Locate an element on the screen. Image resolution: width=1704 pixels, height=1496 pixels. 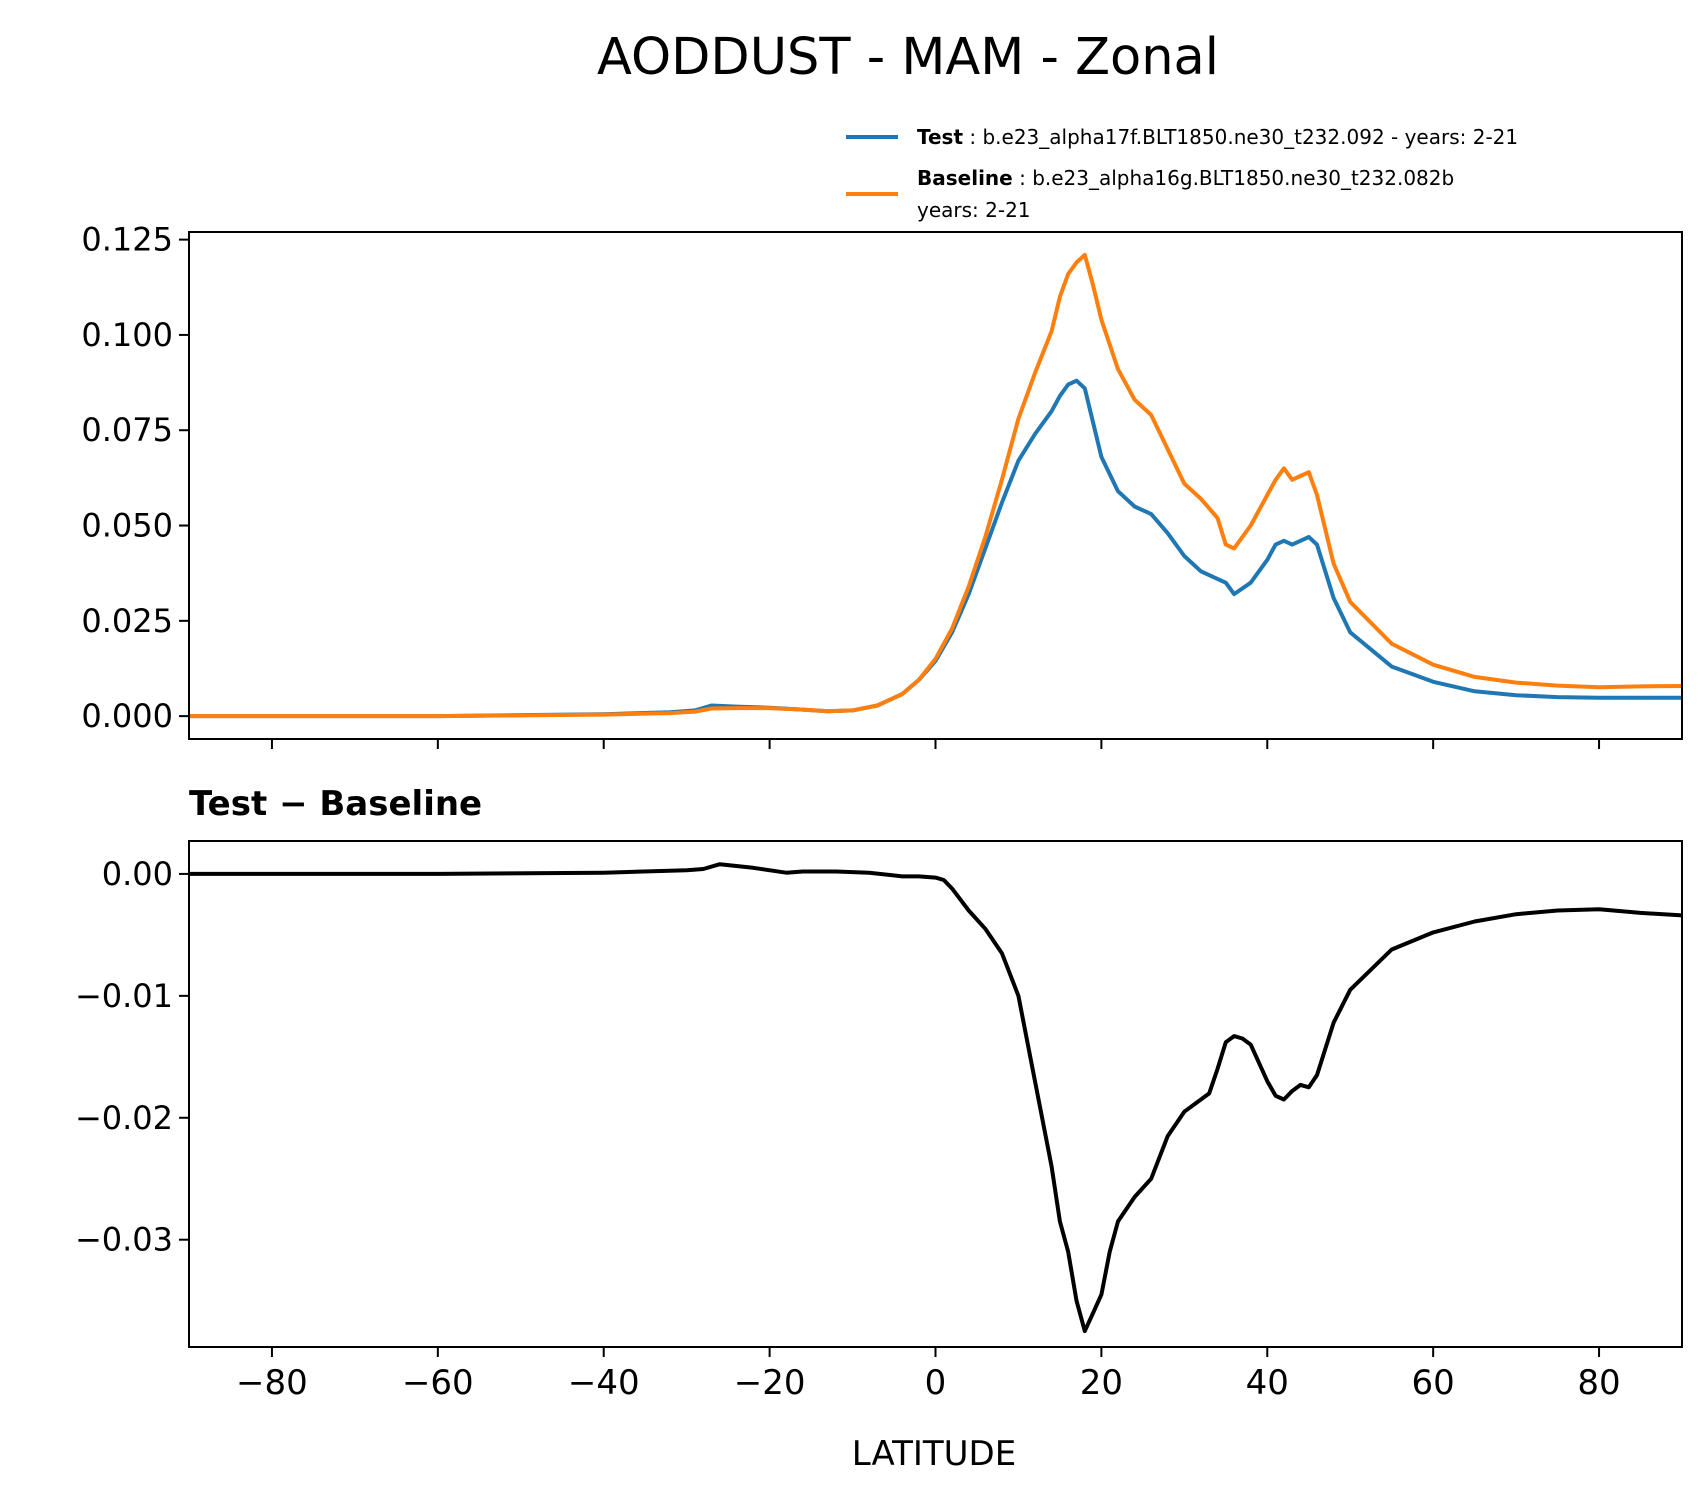
top-y-tick-label: 0.075 is located at coordinates (127, 430).